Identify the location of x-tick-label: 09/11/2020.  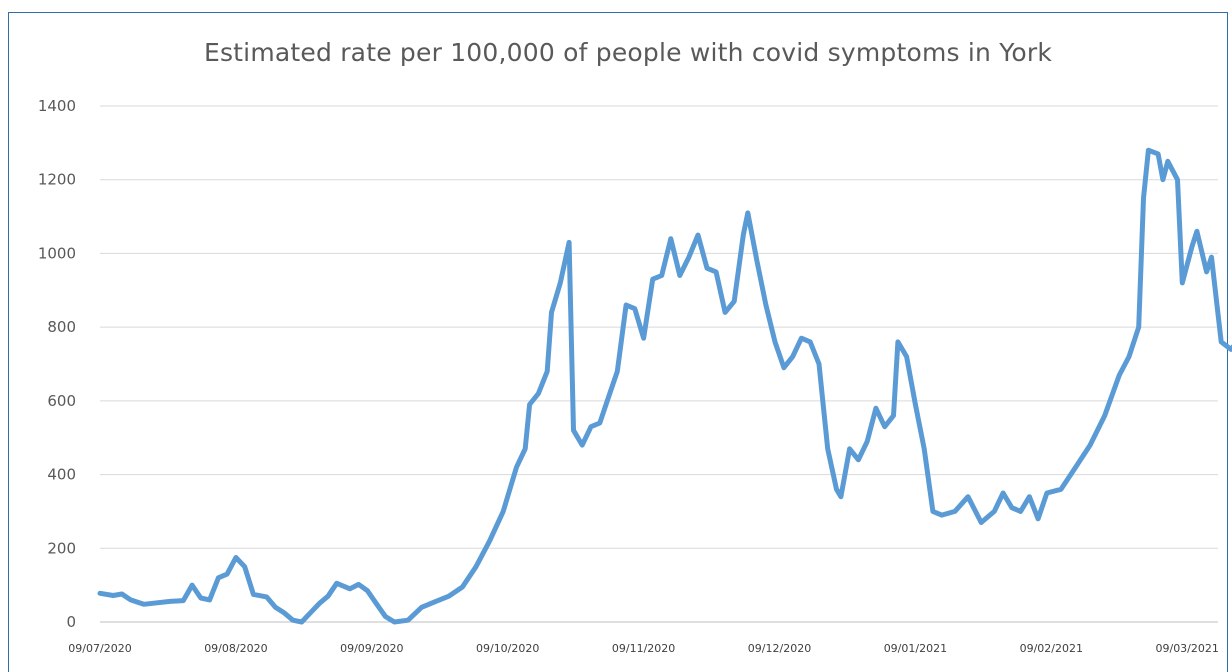
(643, 648).